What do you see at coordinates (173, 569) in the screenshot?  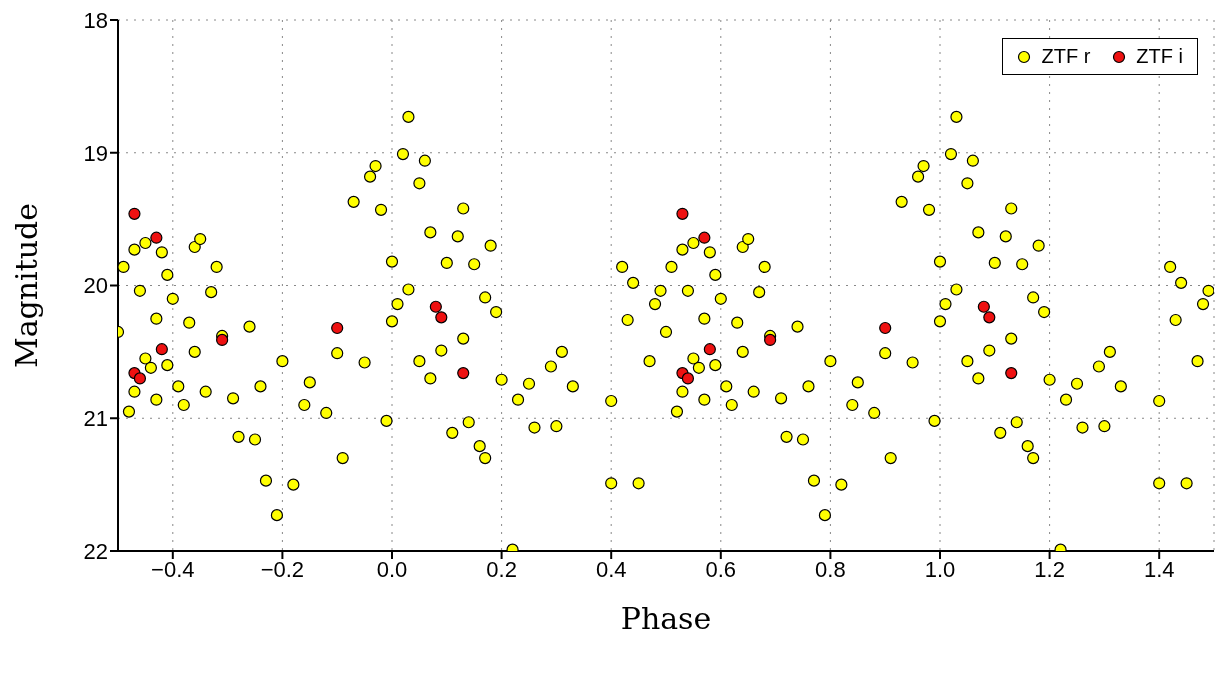 I see `x-tick-label: −0.4` at bounding box center [173, 569].